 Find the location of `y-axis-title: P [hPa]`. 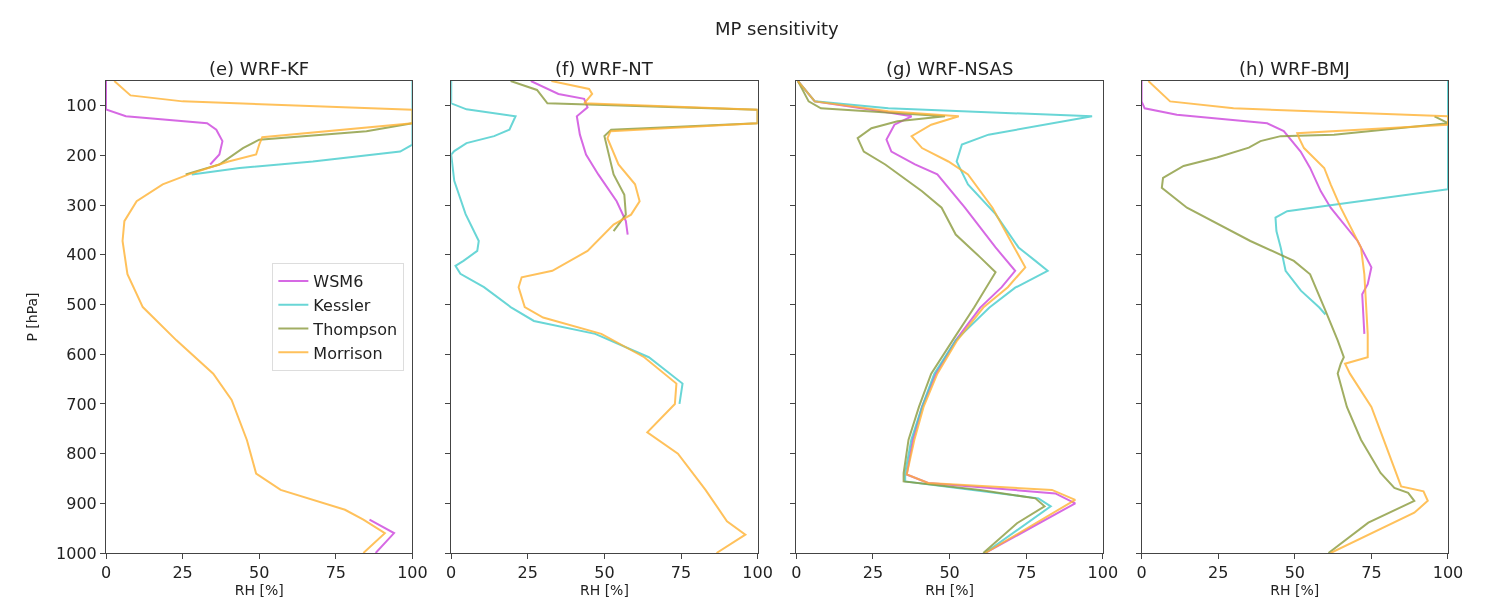

y-axis-title: P [hPa] is located at coordinates (31, 317).